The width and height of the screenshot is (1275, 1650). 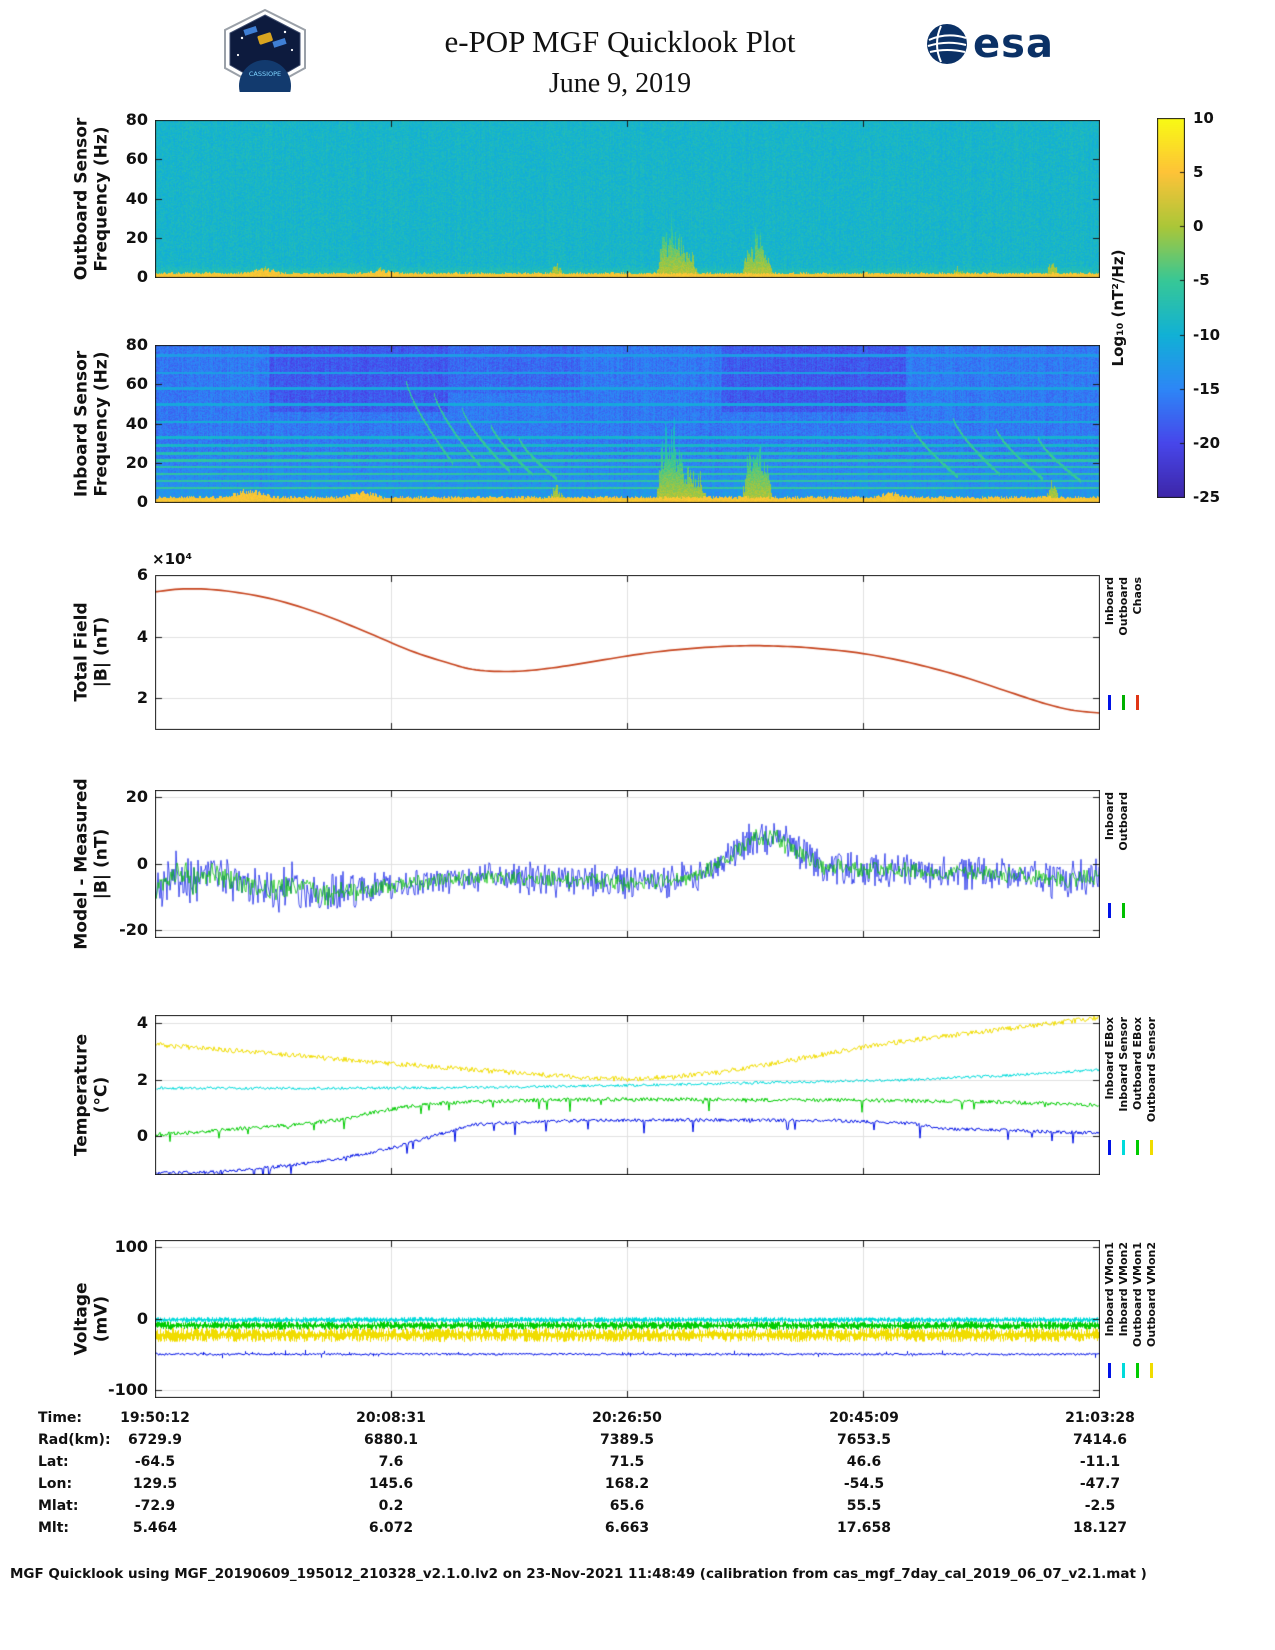 What do you see at coordinates (142, 574) in the screenshot?
I see `y-tick-label: 6` at bounding box center [142, 574].